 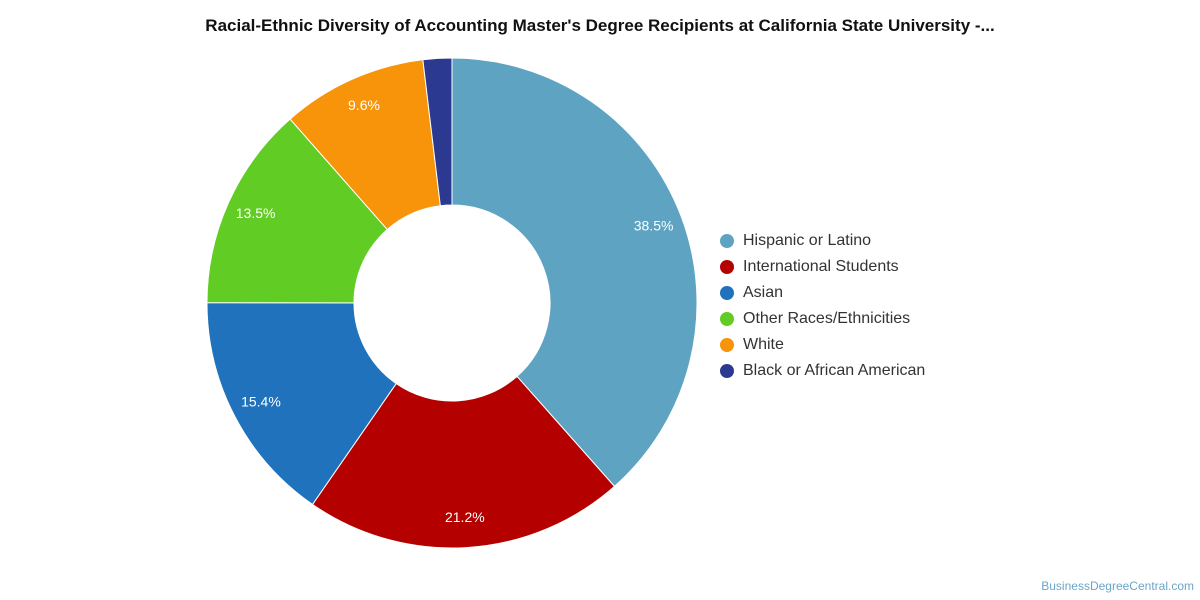 I want to click on slice-international-students, so click(x=463, y=462).